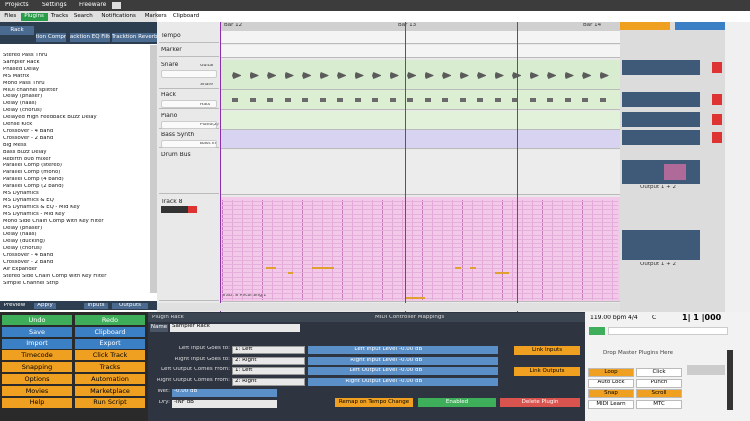 This screenshot has height=421, width=750. Describe the element at coordinates (659, 404) in the screenshot. I see `transport-button: MTC` at that location.